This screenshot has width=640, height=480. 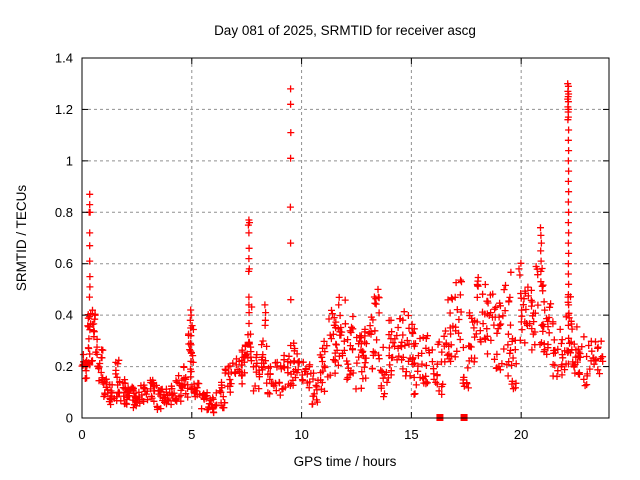 What do you see at coordinates (64, 58) in the screenshot?
I see `y-tick-label: 1.4` at bounding box center [64, 58].